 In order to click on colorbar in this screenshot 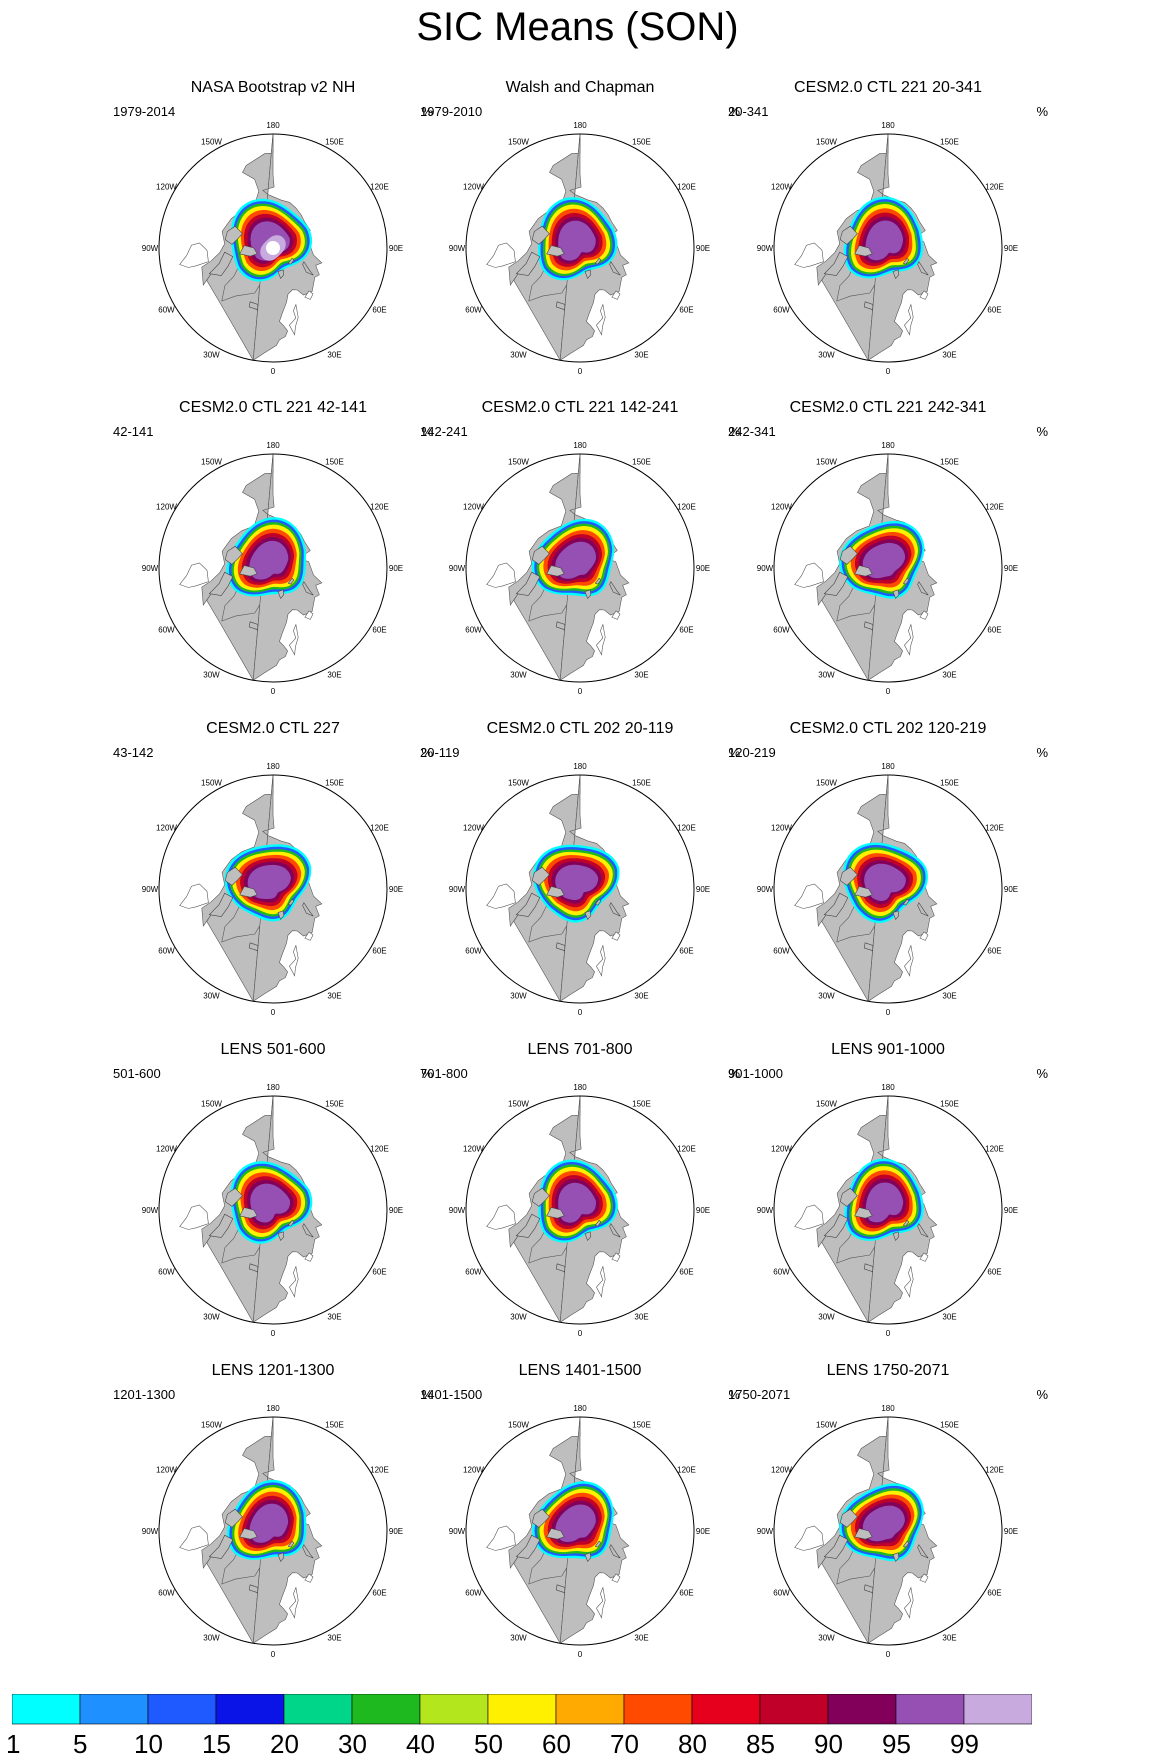, I will do `click(522, 1709)`.